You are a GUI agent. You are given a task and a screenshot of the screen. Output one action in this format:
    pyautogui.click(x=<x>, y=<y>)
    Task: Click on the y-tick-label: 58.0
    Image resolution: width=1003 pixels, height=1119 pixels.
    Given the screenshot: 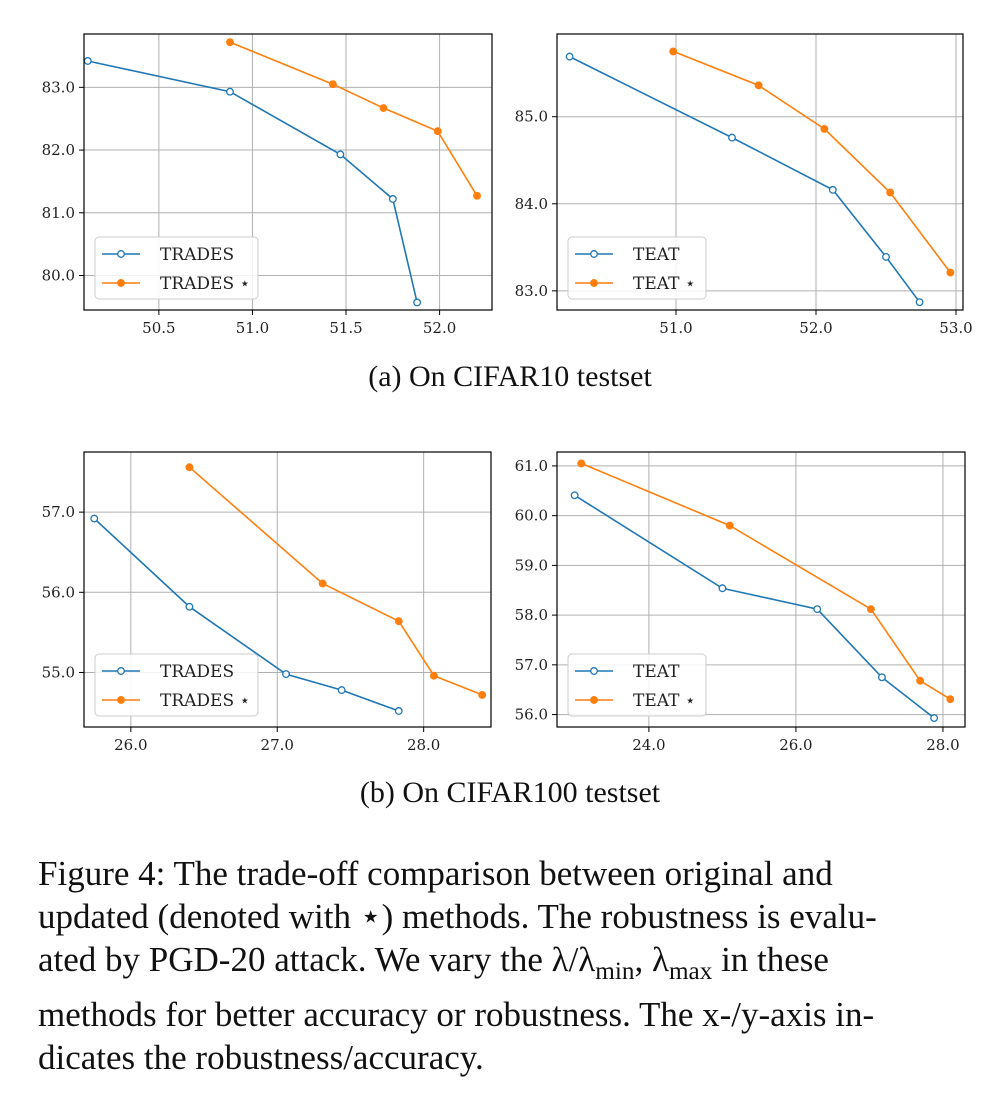 What is the action you would take?
    pyautogui.click(x=531, y=615)
    